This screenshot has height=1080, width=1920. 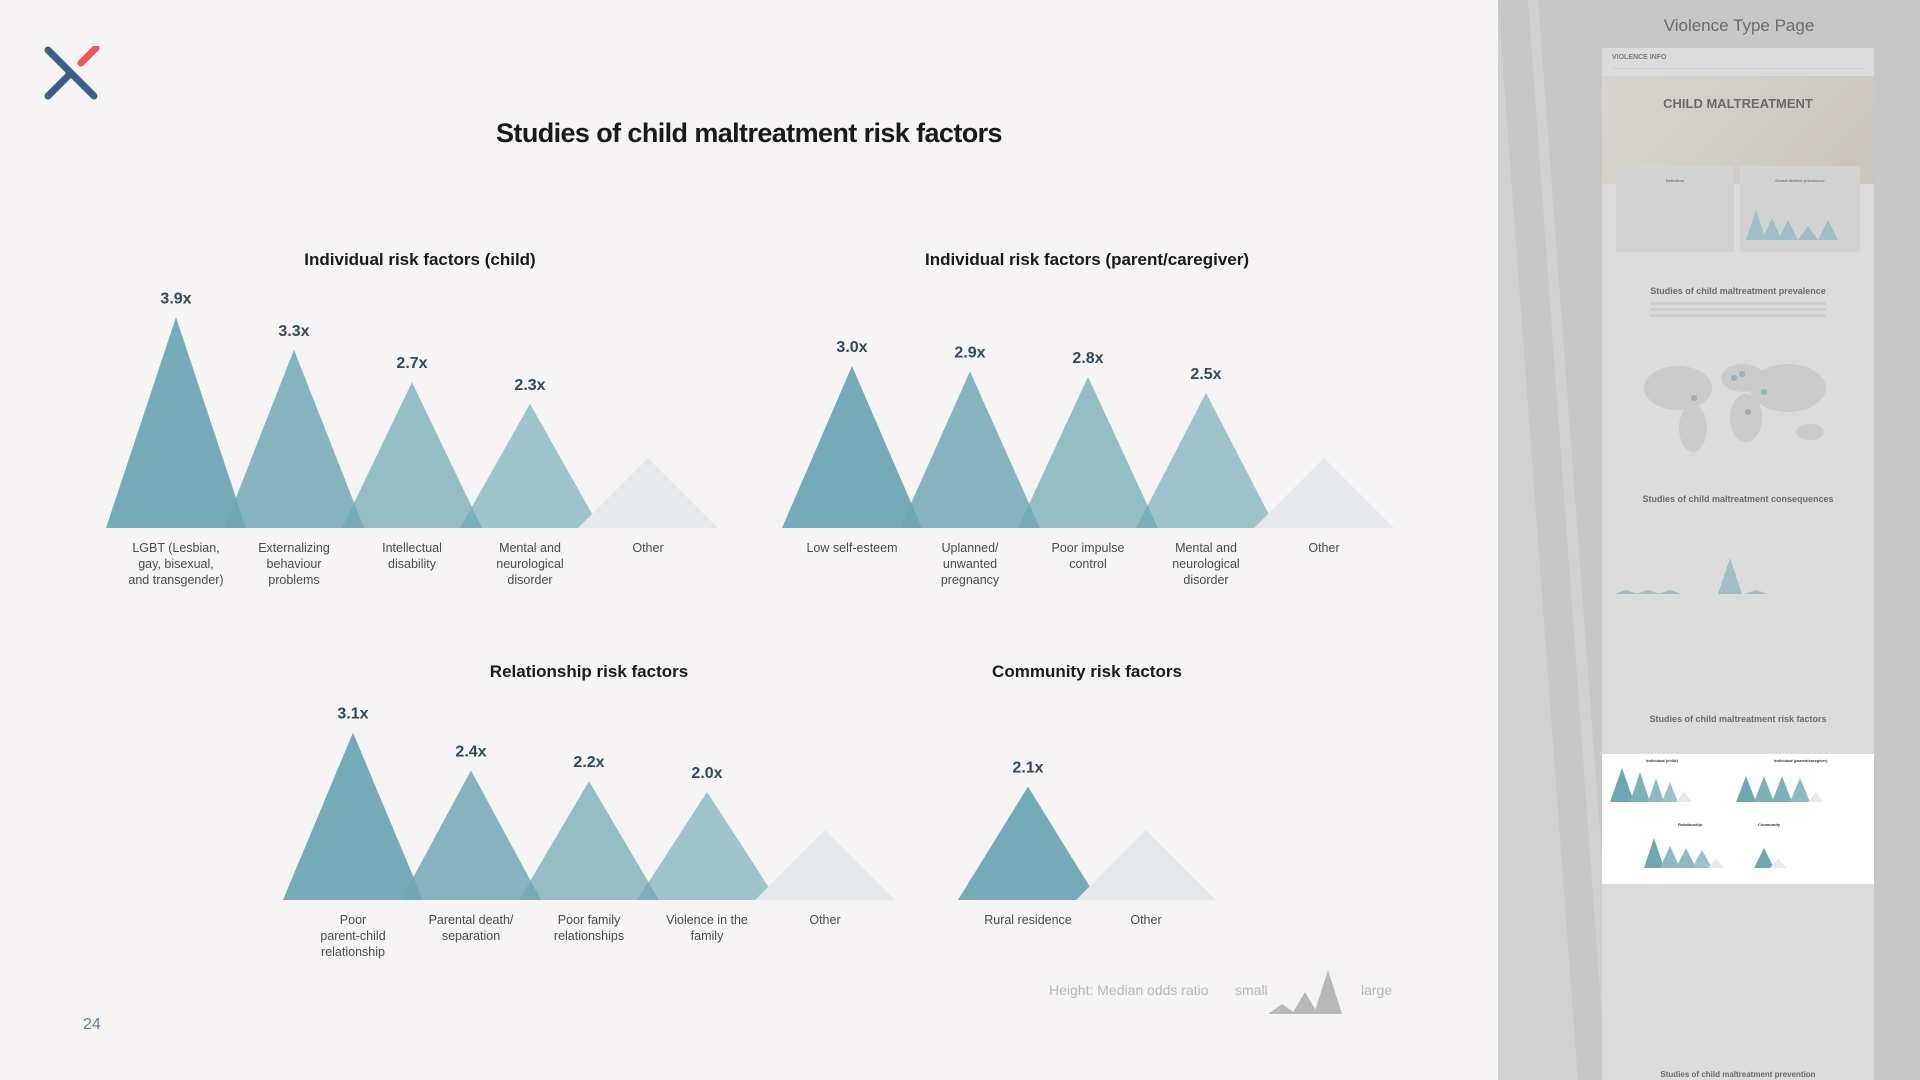 What do you see at coordinates (851, 548) in the screenshot?
I see `category-label: Low self-esteem` at bounding box center [851, 548].